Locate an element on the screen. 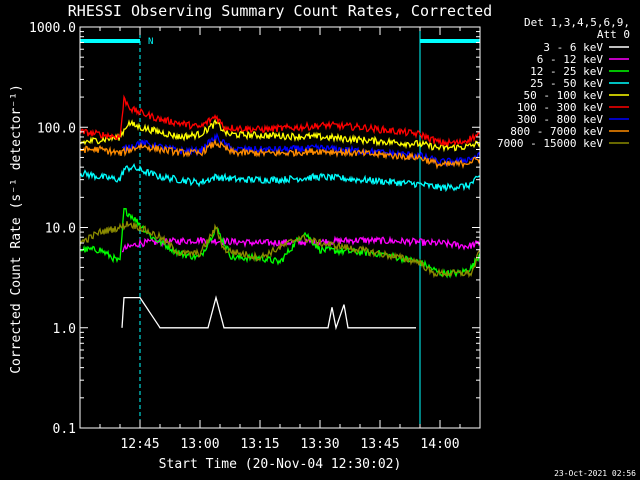 The width and height of the screenshot is (640, 480). y-tick-label: 0.1 is located at coordinates (64, 429).